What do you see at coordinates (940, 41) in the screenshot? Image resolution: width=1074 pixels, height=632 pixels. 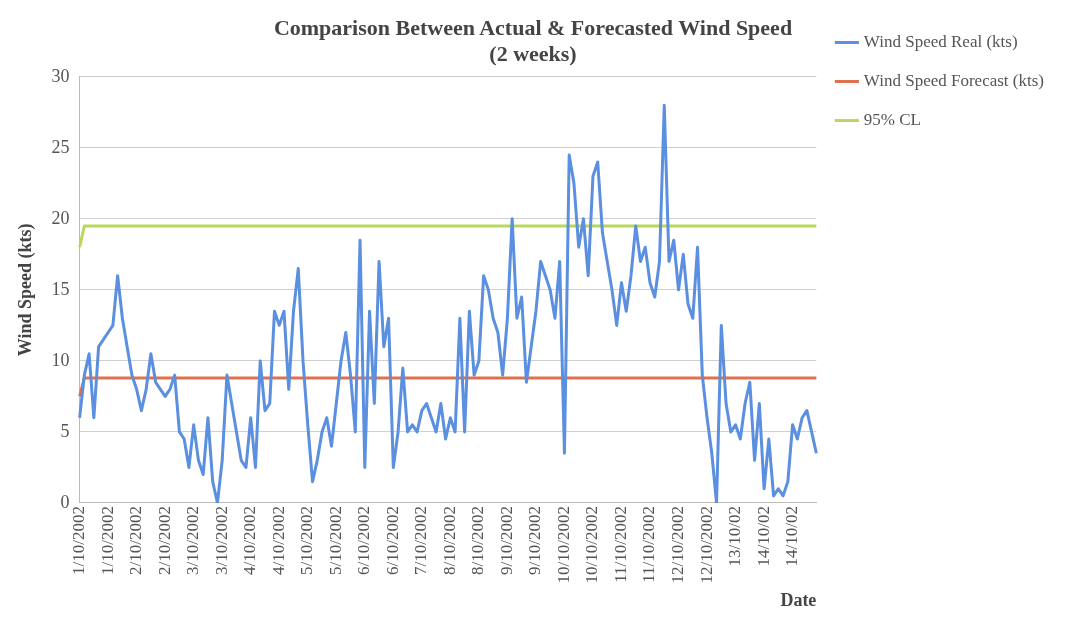 I see `legend-label: Wind Speed Real (kts)` at bounding box center [940, 41].